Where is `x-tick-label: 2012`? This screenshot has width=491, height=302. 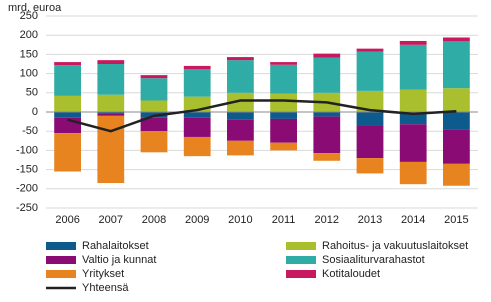 x-tick-label: 2012 is located at coordinates (327, 220).